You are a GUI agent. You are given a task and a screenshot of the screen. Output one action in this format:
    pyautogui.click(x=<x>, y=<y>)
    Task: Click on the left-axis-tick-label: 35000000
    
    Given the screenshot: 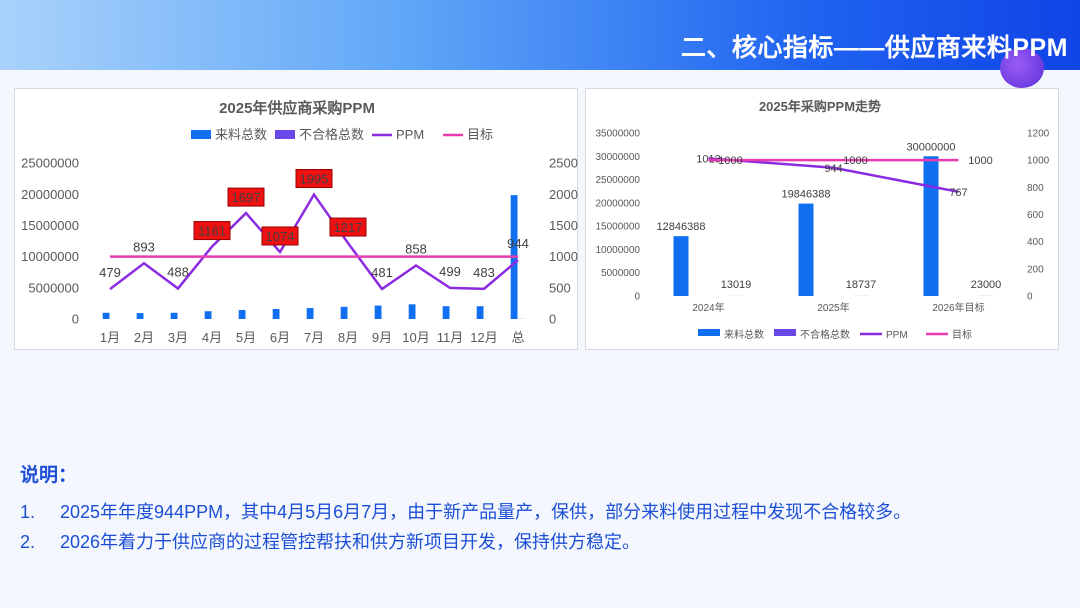 What is the action you would take?
    pyautogui.click(x=618, y=134)
    